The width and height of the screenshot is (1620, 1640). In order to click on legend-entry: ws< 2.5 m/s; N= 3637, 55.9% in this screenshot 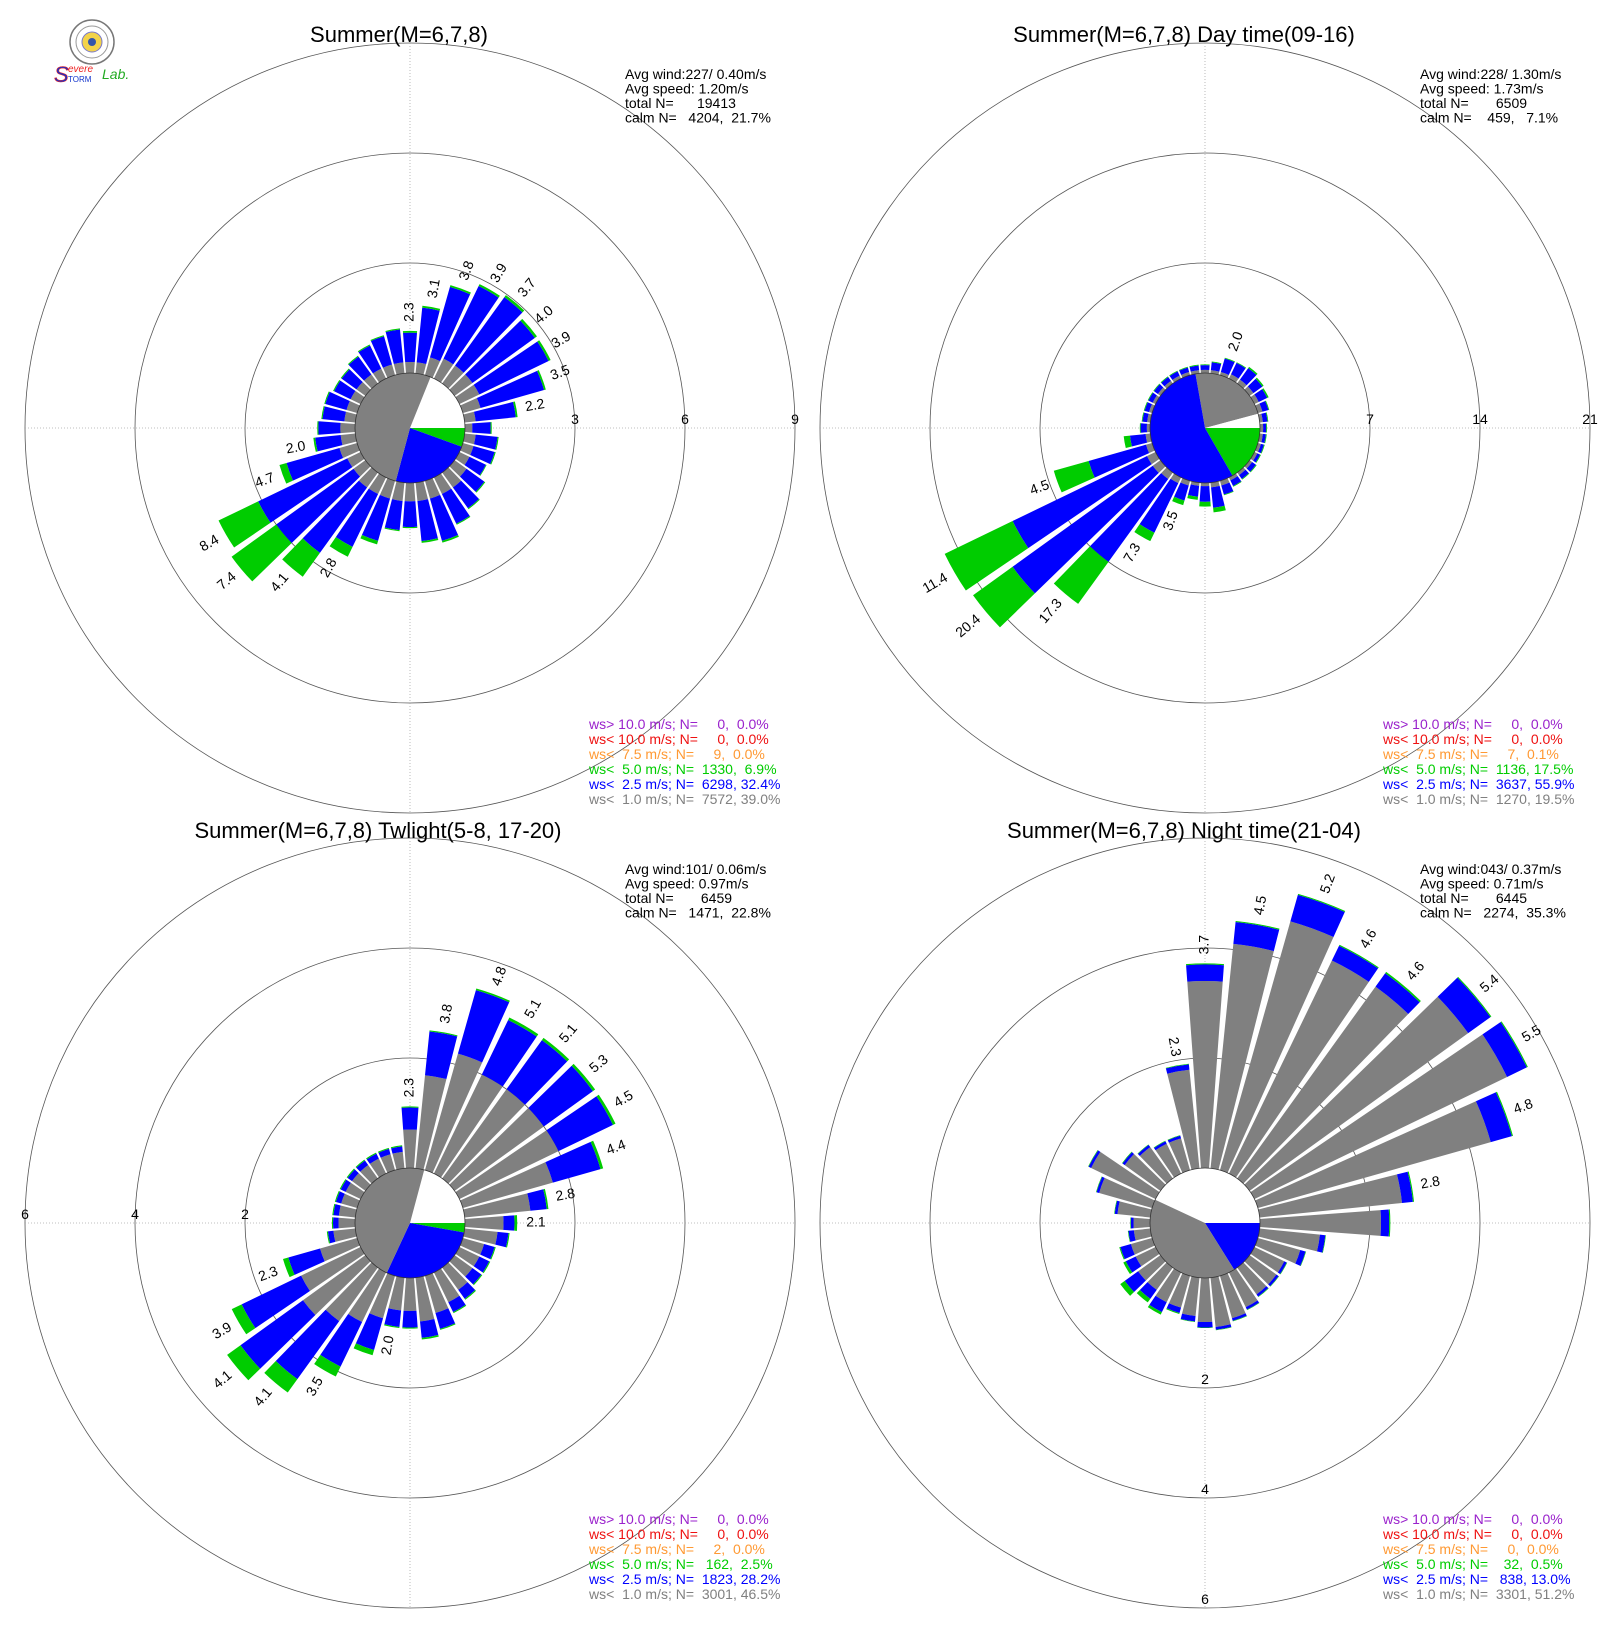, I will do `click(1478, 784)`.